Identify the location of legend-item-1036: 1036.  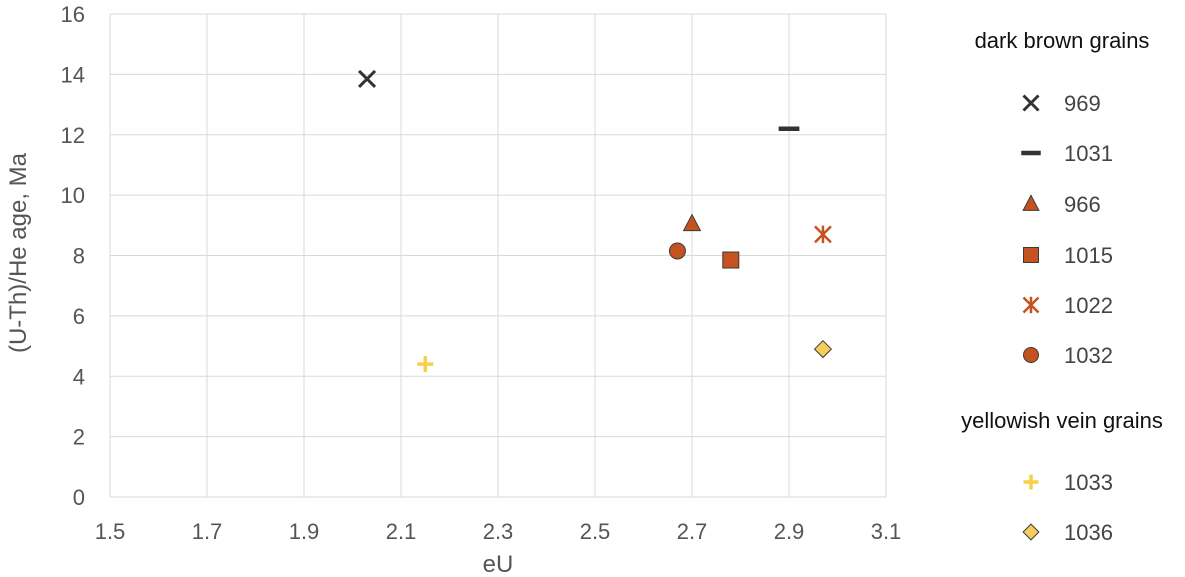
(1067, 532).